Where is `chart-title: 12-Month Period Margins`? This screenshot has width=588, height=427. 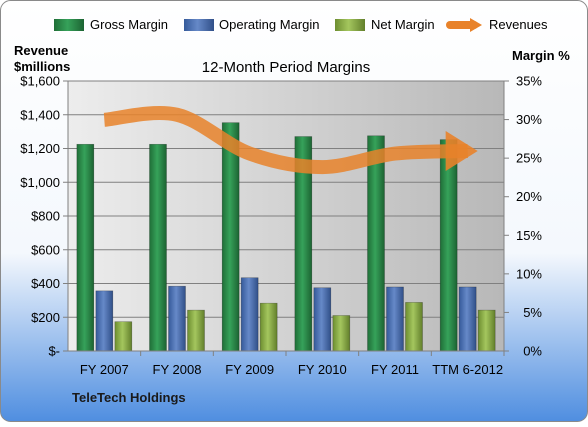 chart-title: 12-Month Period Margins is located at coordinates (286, 67).